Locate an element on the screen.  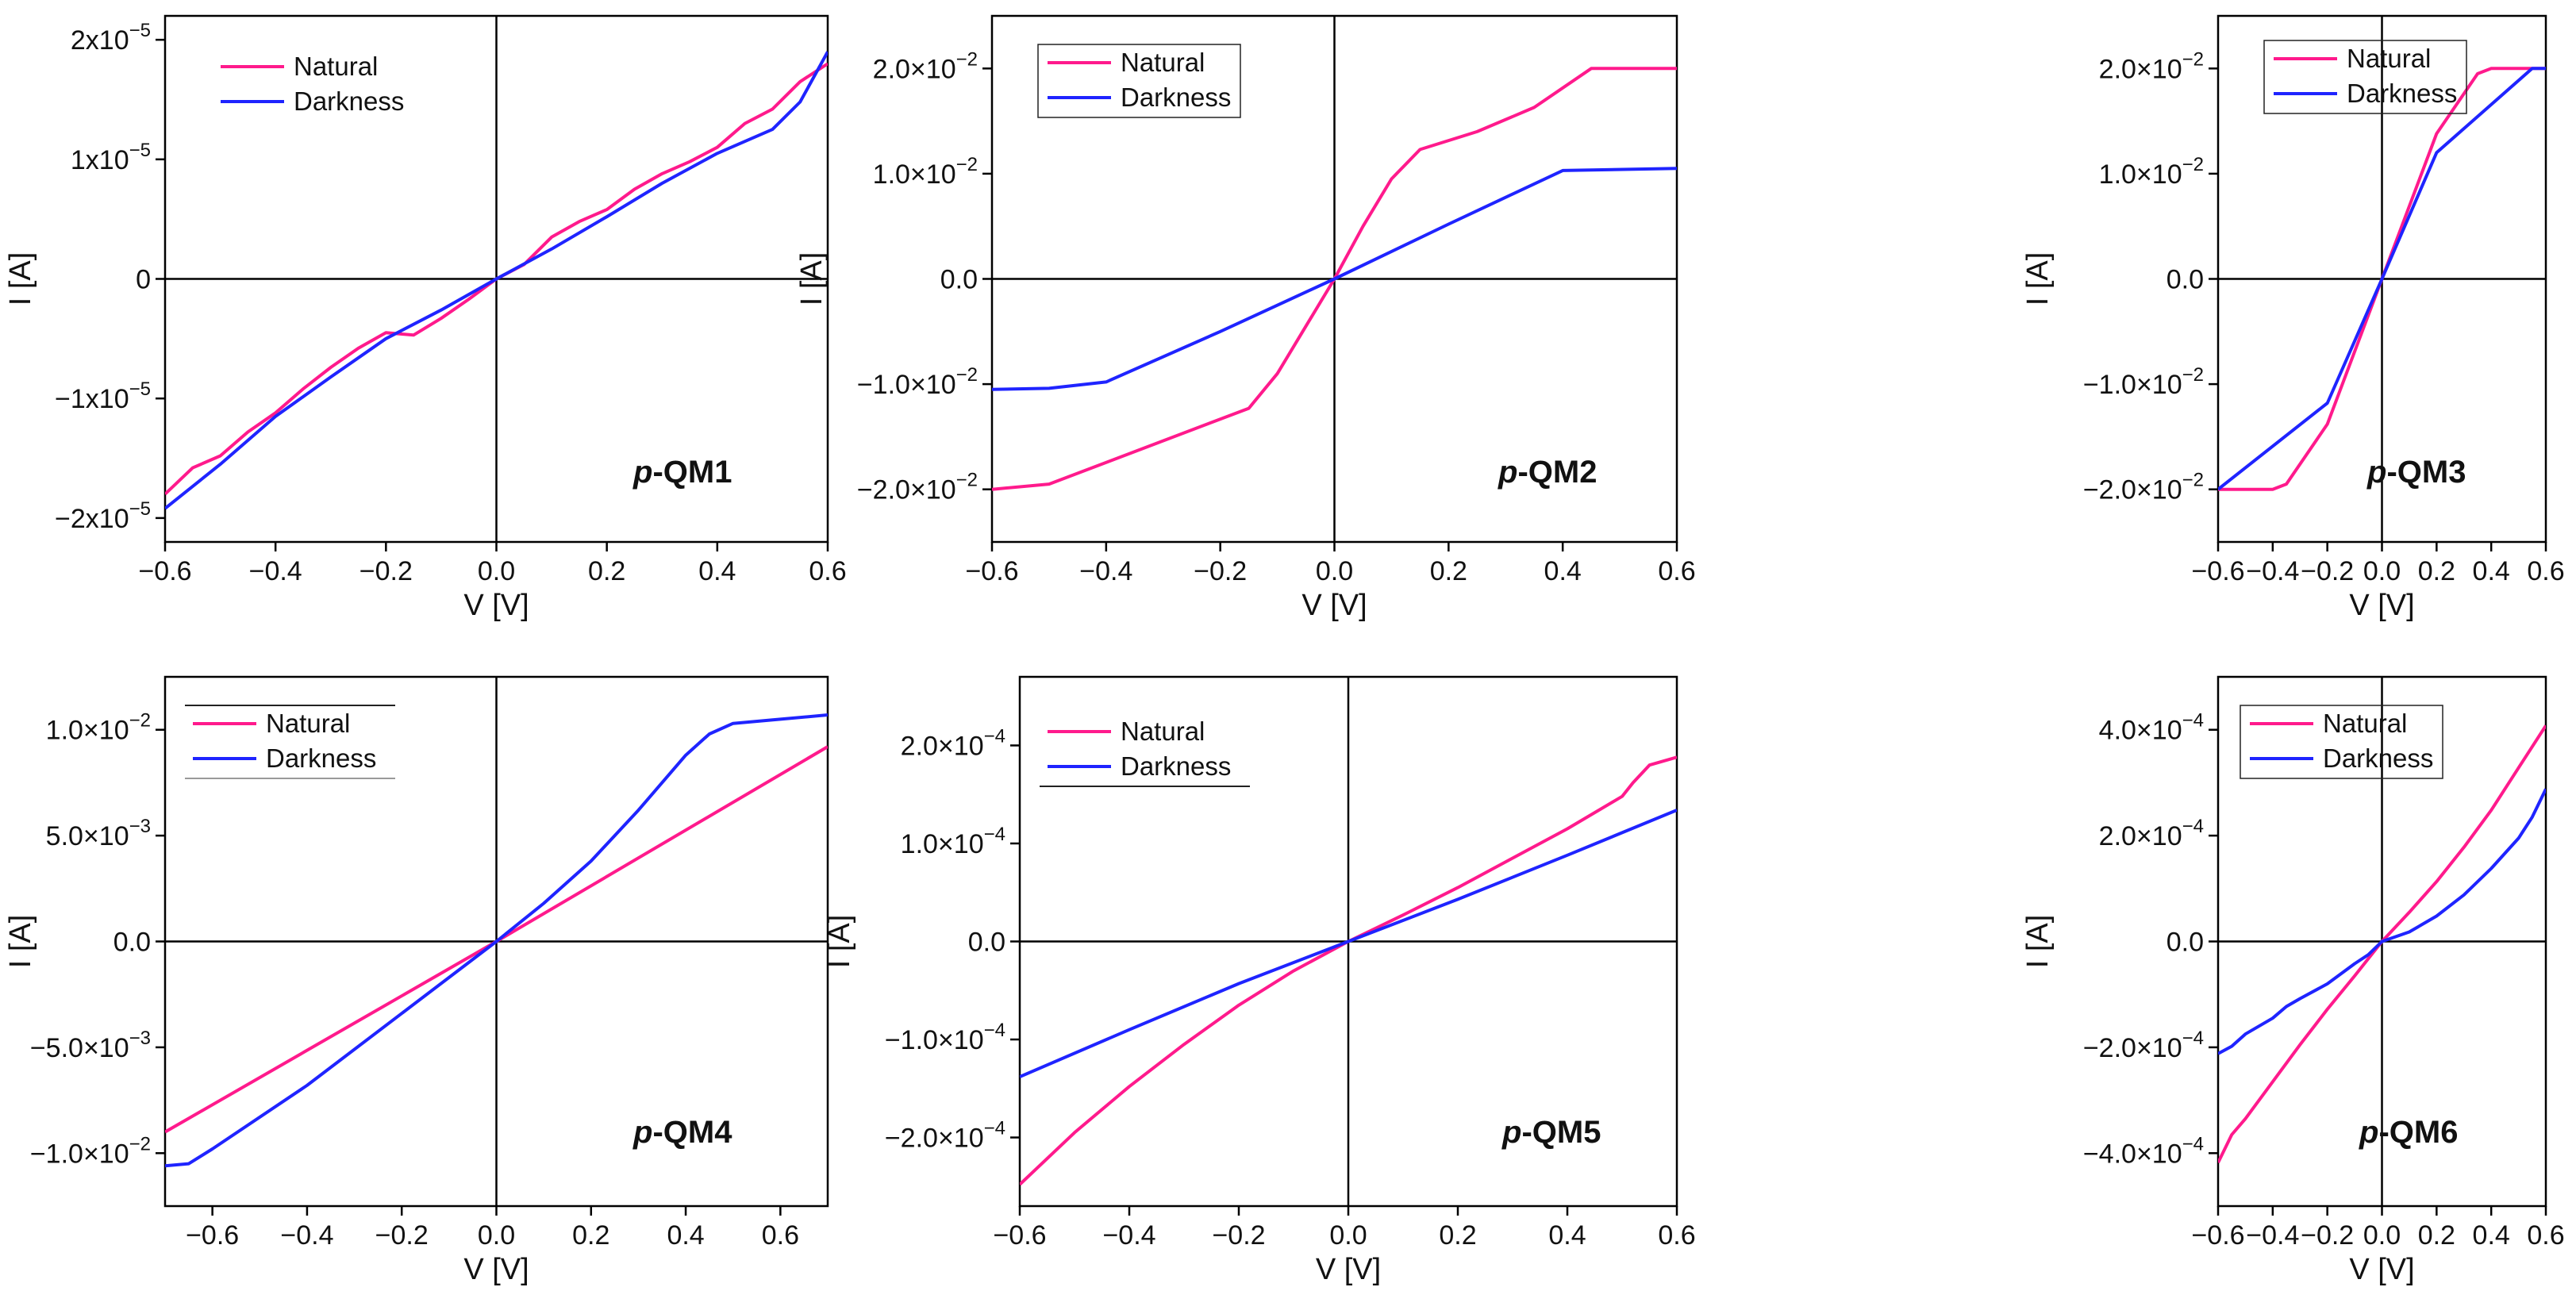
y-tick-label: −2x10⁻⁵ is located at coordinates (103, 516).